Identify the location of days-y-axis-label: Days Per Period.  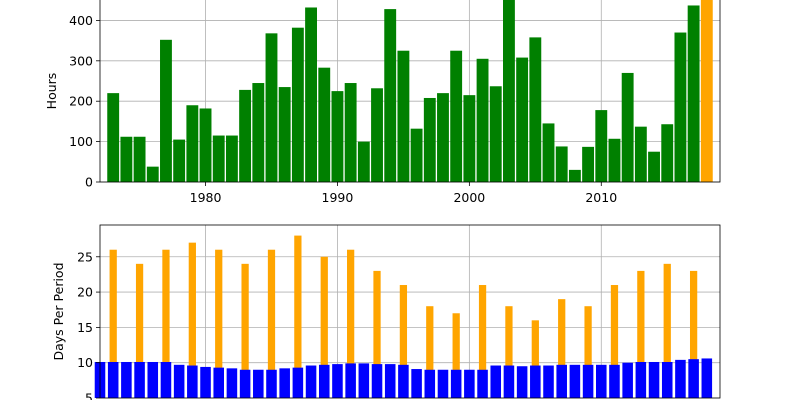
(58, 311).